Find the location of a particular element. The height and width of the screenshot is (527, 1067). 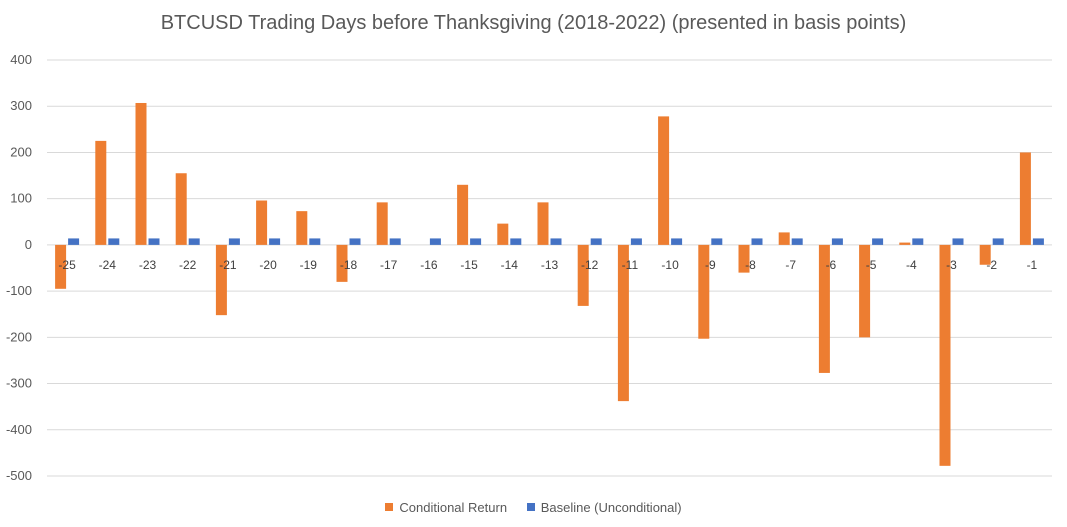

y-tick-label: -300 is located at coordinates (19, 383).